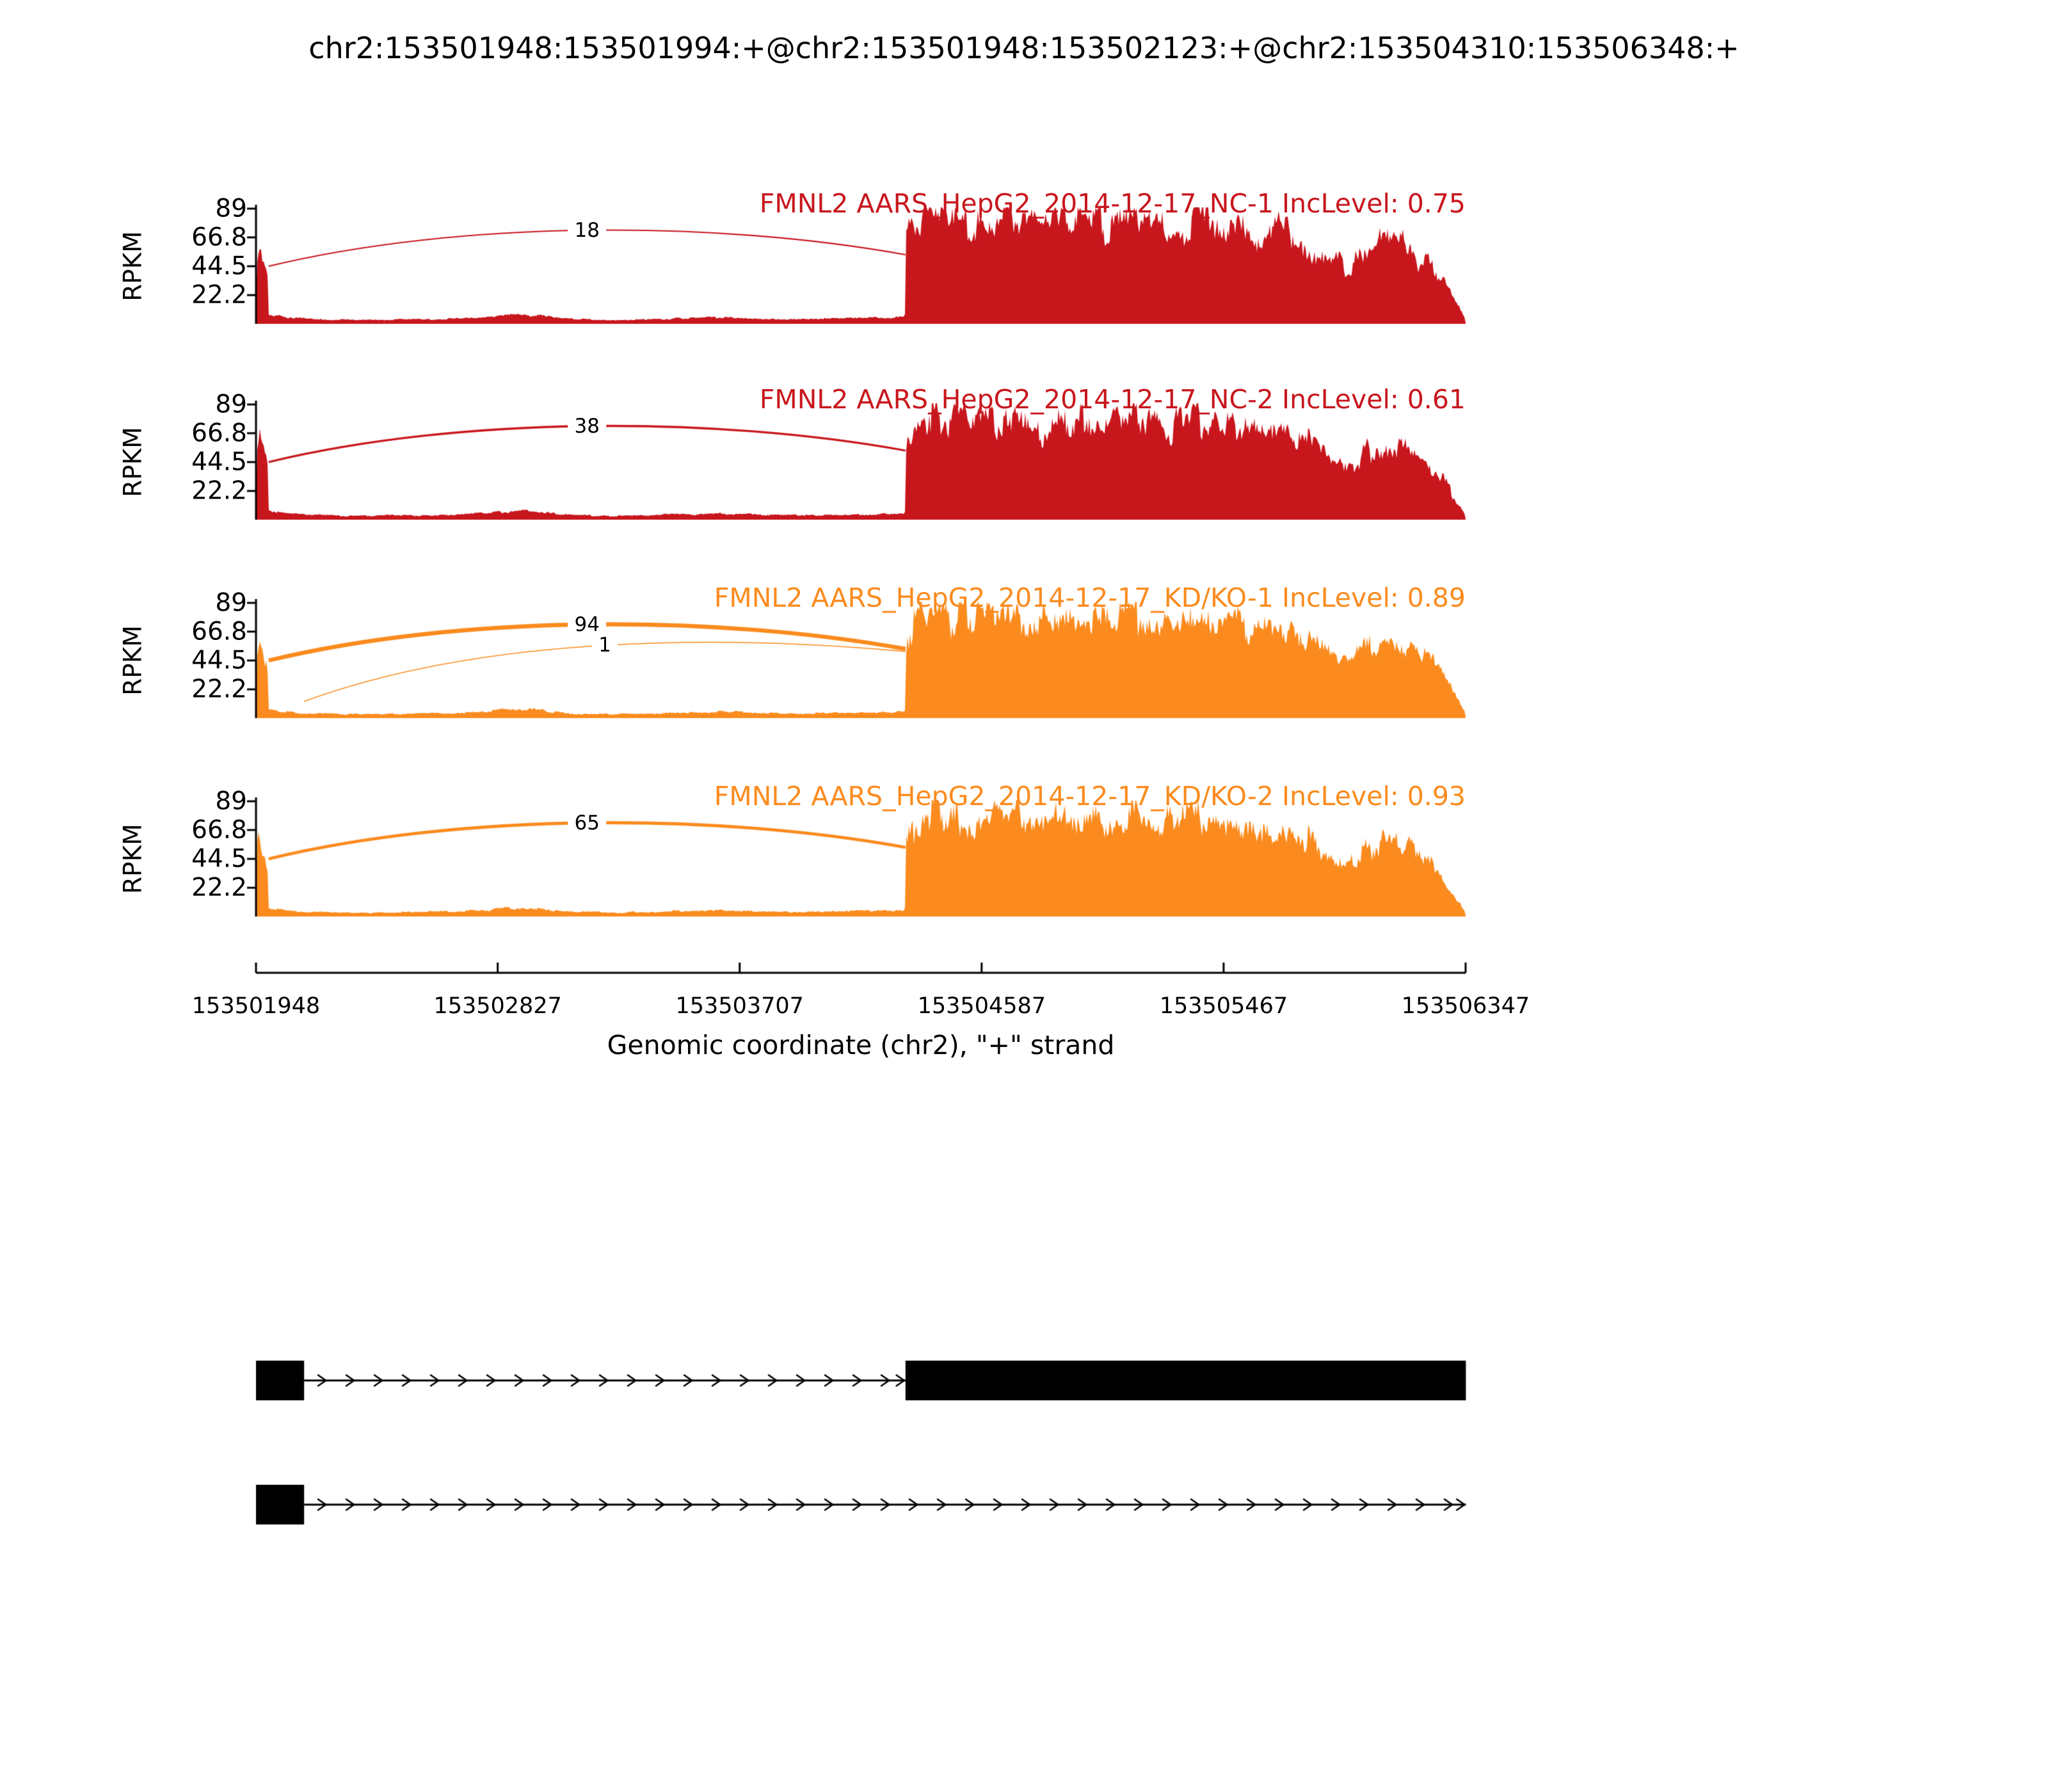  What do you see at coordinates (1465, 1006) in the screenshot?
I see `x-tick-label: 153506347` at bounding box center [1465, 1006].